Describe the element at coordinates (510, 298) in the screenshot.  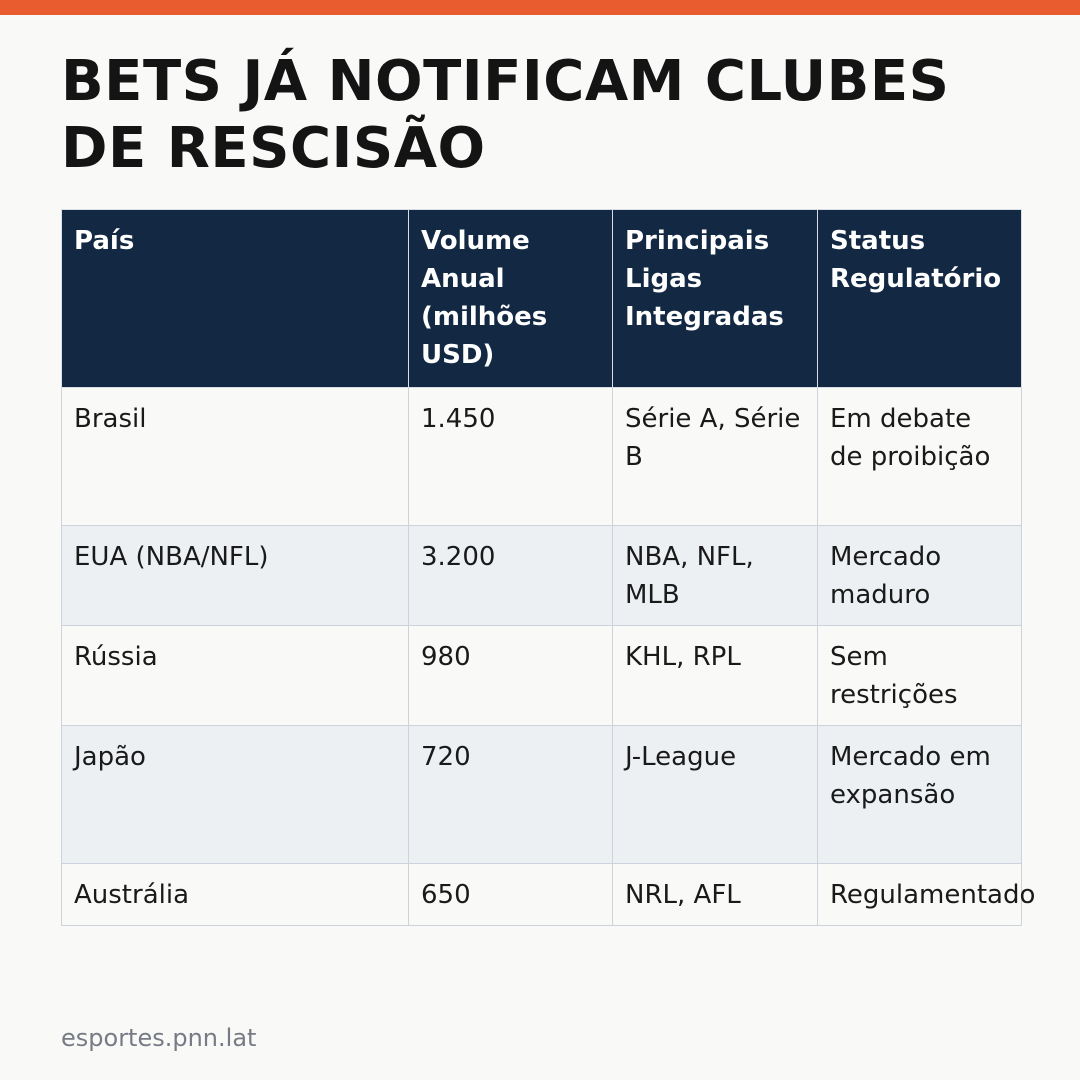
I see `column-header-volume: Volume Anual (milhões USD)` at that location.